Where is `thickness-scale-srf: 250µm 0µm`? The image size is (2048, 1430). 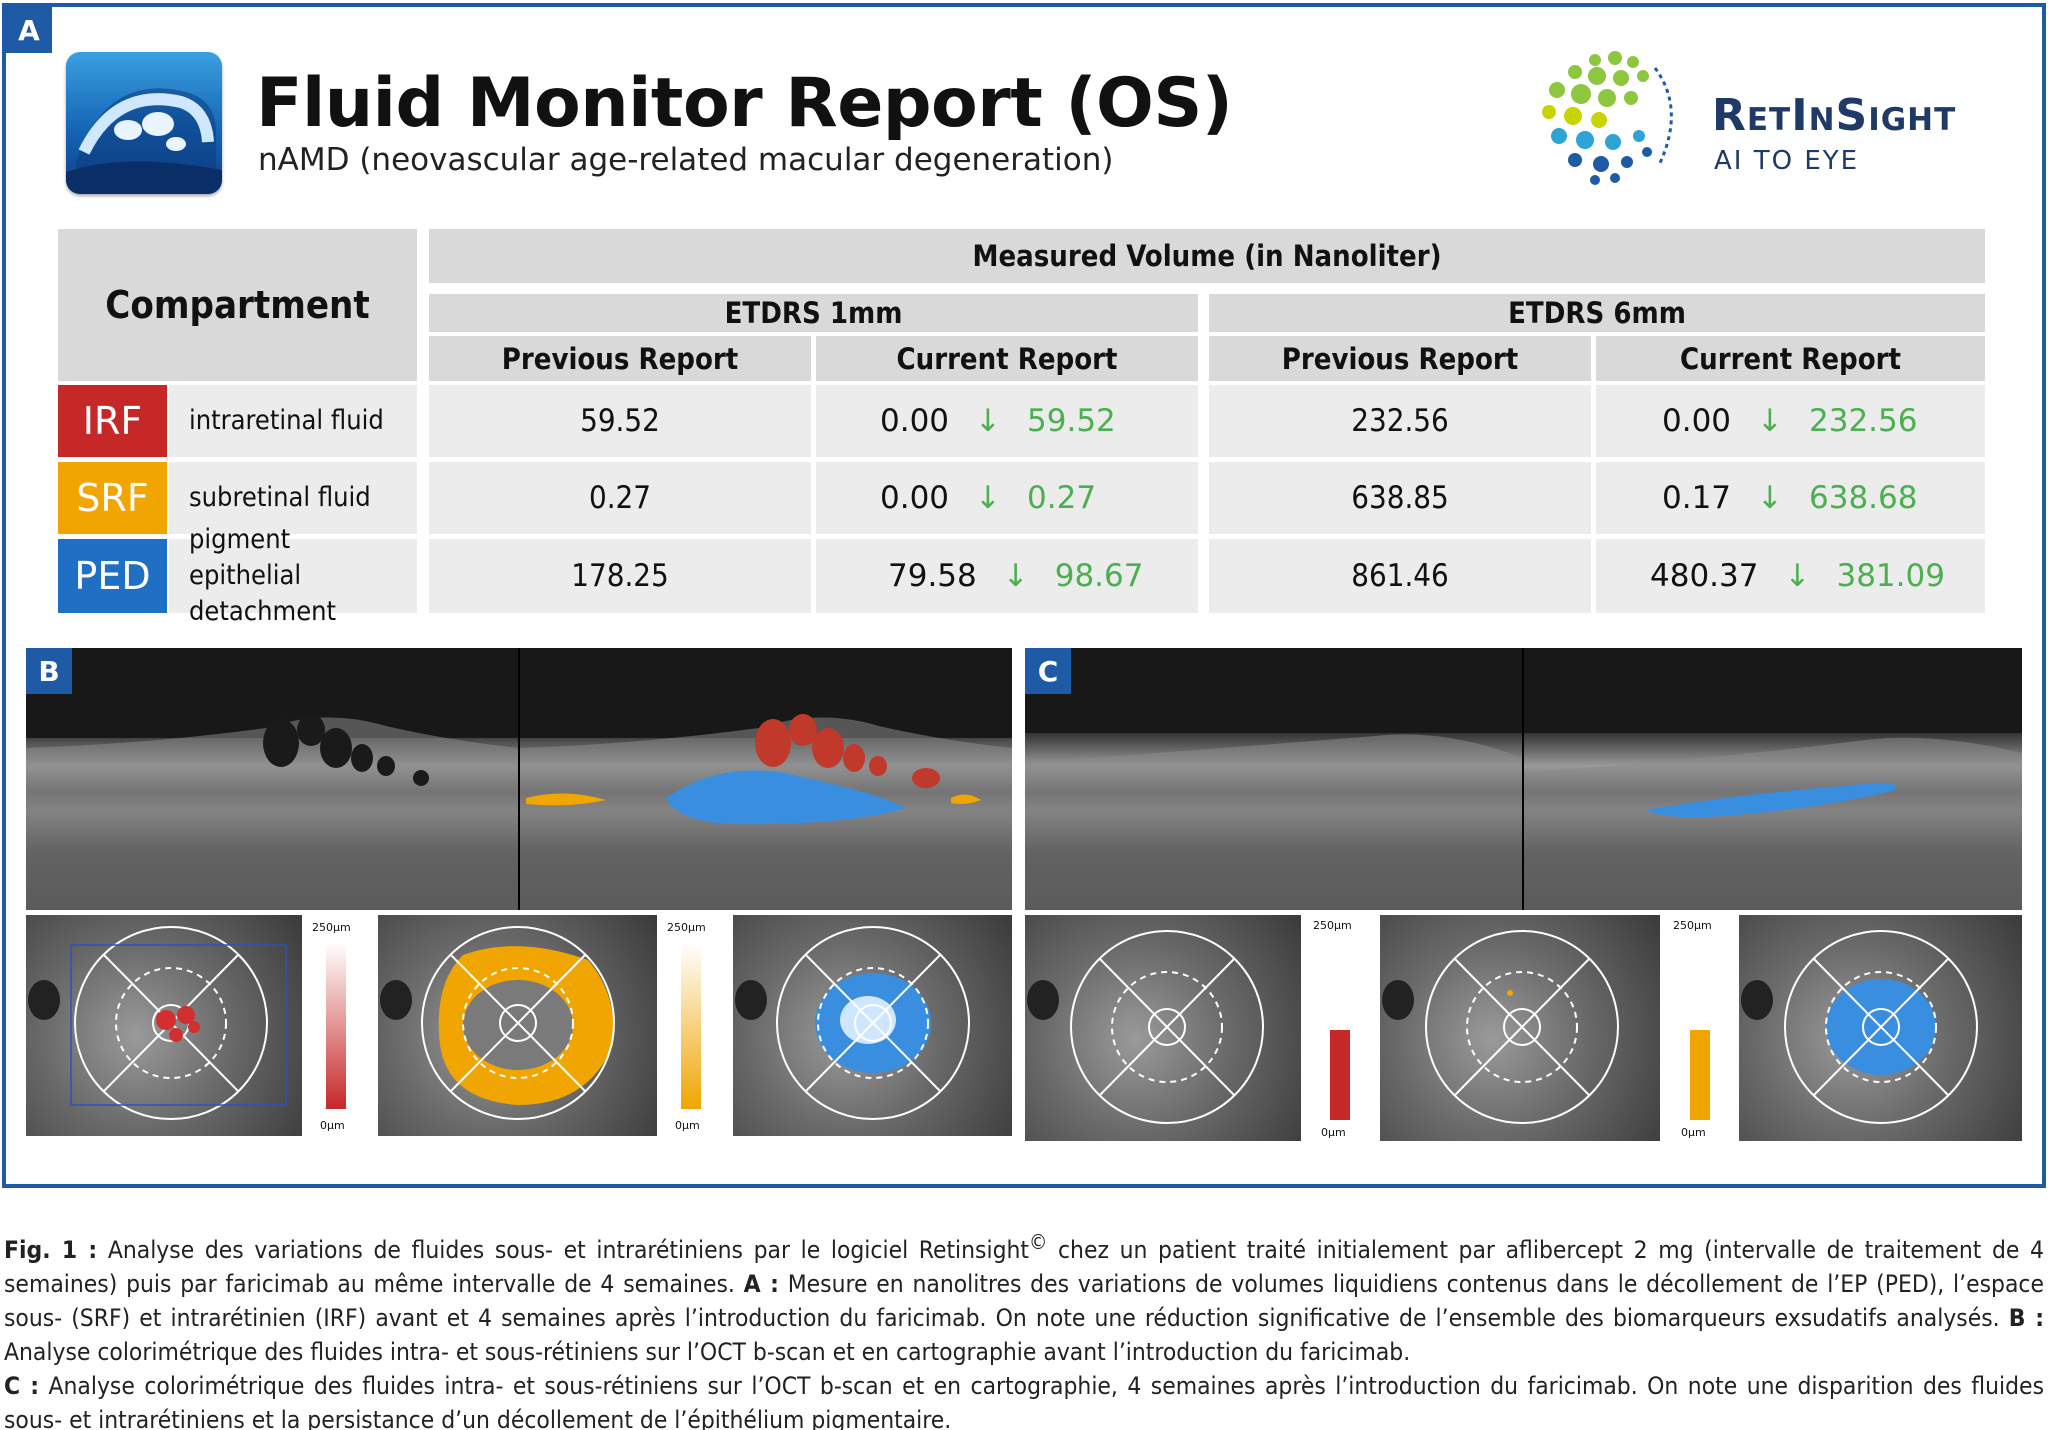 thickness-scale-srf: 250µm 0µm is located at coordinates (691, 1025).